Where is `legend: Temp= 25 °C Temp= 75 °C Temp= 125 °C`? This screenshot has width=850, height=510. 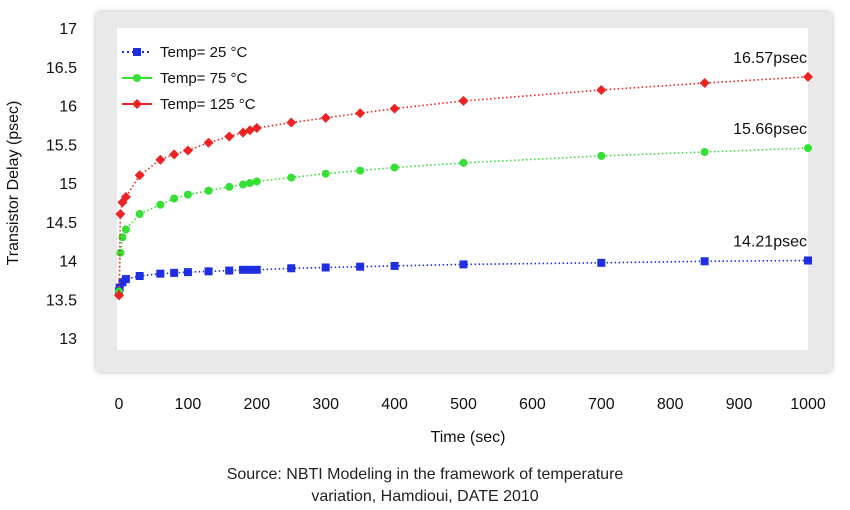
legend: Temp= 25 °C Temp= 75 °C Temp= 125 °C is located at coordinates (189, 78).